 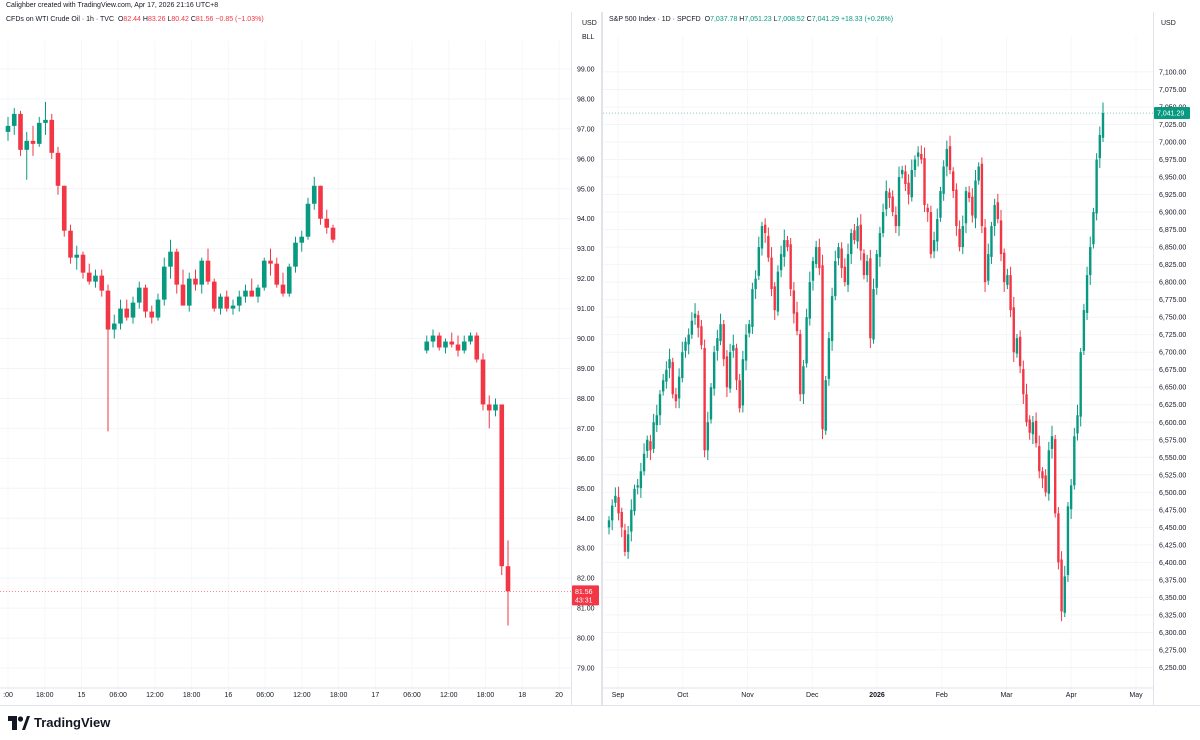 I want to click on legend-high-label: H, so click(x=145, y=19).